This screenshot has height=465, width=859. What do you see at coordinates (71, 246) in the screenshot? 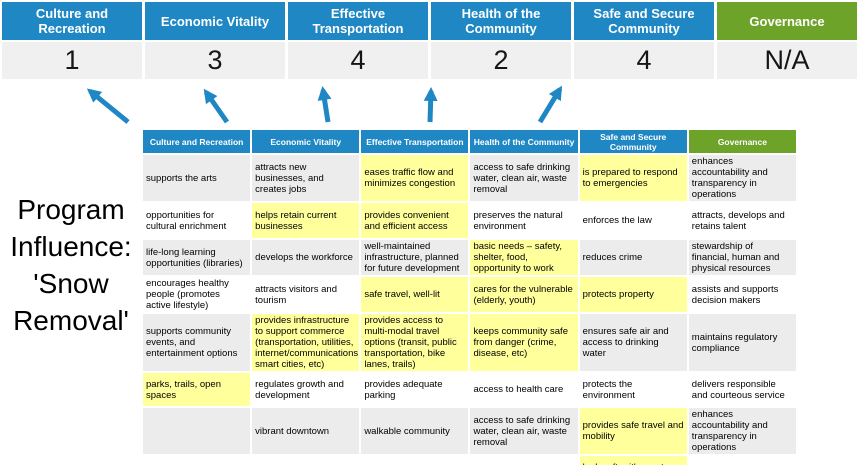
I see `program-title-line: Influence:` at bounding box center [71, 246].